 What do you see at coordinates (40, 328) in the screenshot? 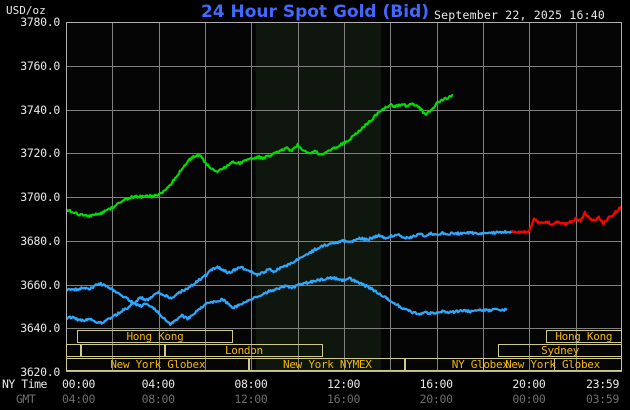
I see `y-axis-tick-label: 3640.0` at bounding box center [40, 328].